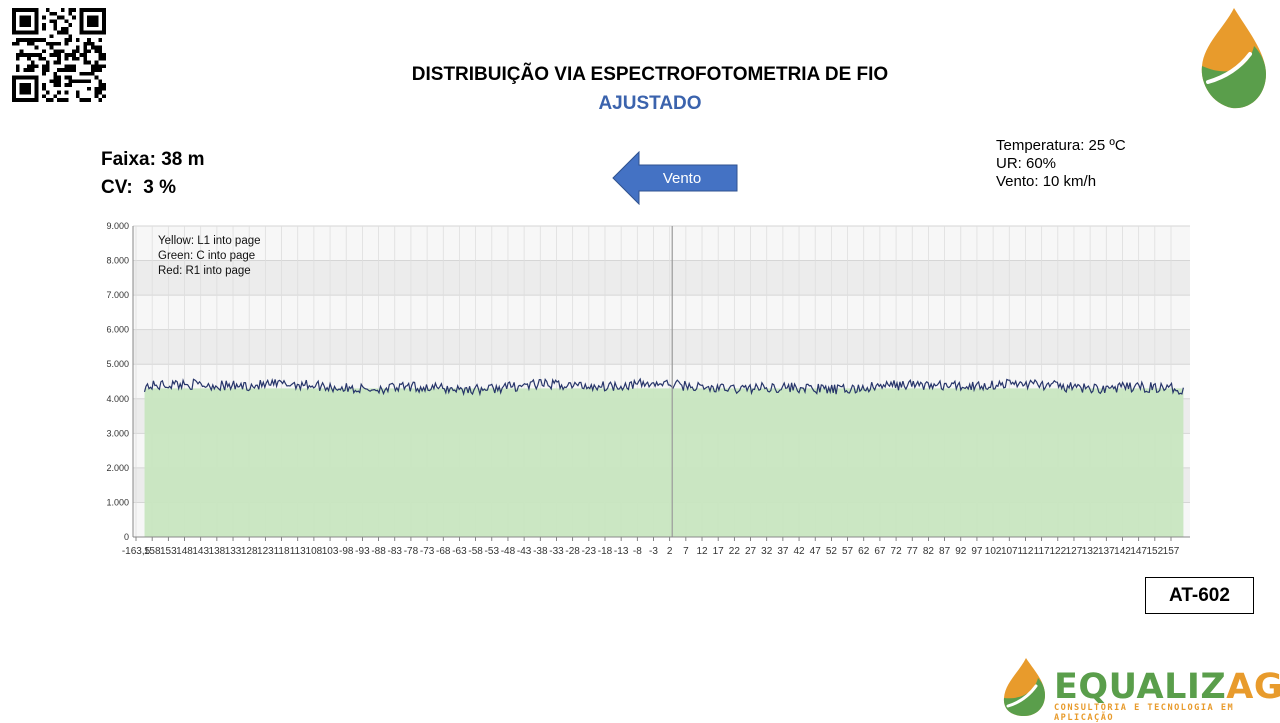 The height and width of the screenshot is (723, 1280). I want to click on x-tick-label: -98, so click(346, 551).